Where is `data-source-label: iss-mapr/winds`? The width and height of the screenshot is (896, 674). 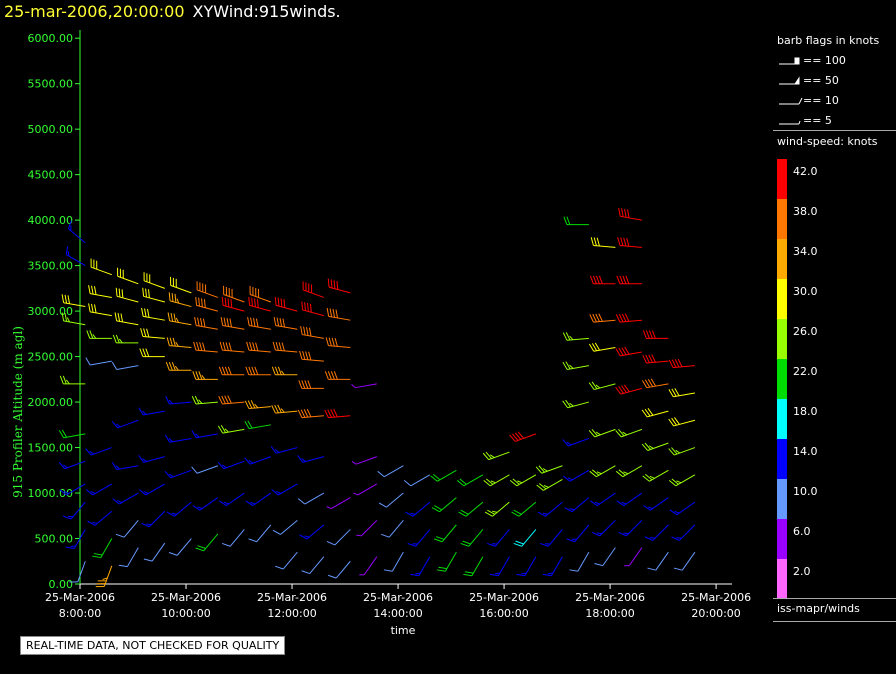 data-source-label: iss-mapr/winds is located at coordinates (818, 608).